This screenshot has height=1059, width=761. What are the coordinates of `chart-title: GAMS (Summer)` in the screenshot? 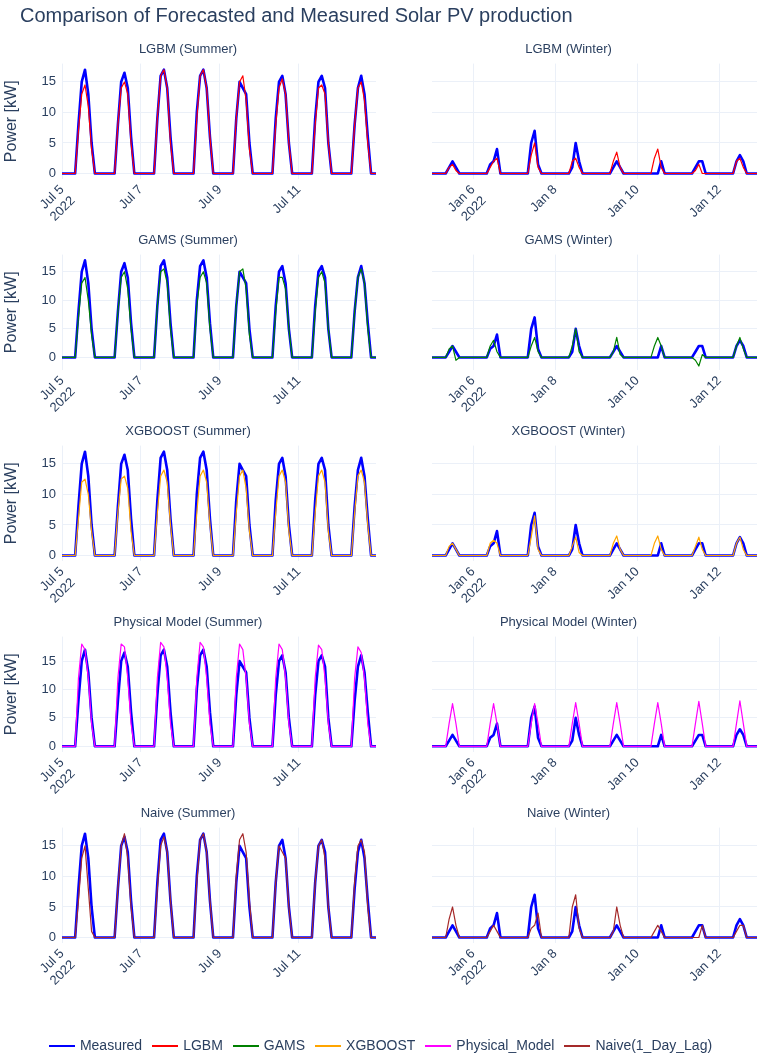 It's located at (188, 240).